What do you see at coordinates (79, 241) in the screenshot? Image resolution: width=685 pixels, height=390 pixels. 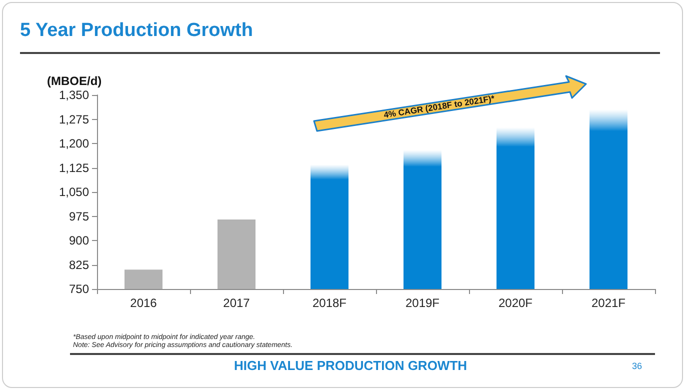 I see `y-tick-label: 900` at bounding box center [79, 241].